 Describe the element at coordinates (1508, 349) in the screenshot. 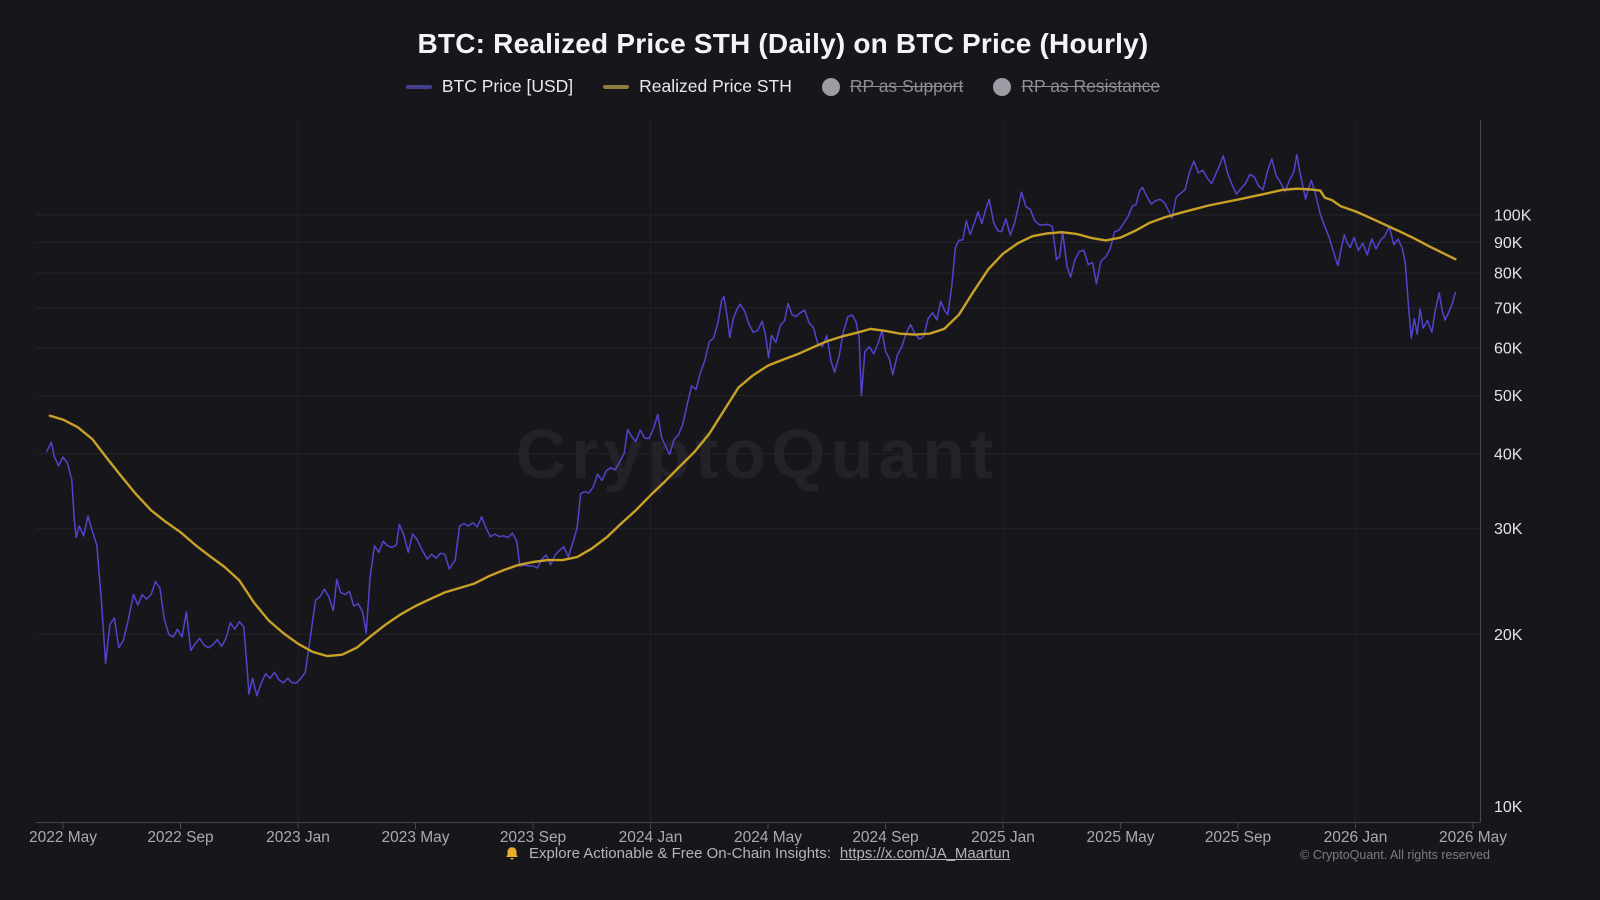

I see `y-tick-label: 60K` at that location.